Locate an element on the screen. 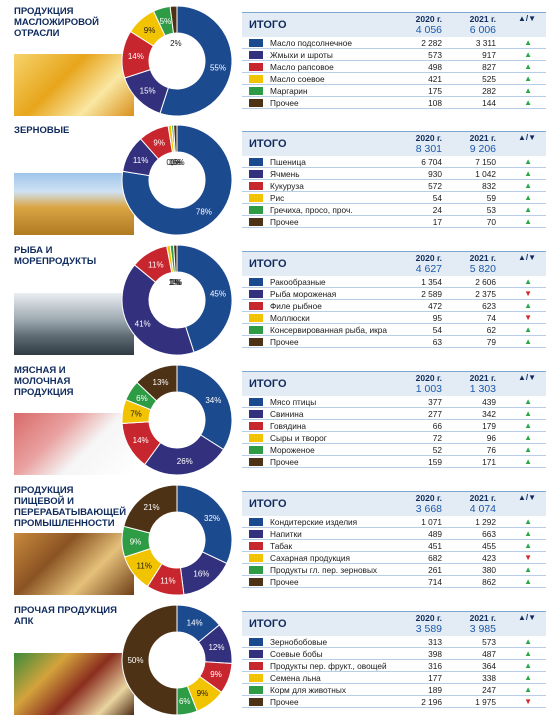 The width and height of the screenshot is (552, 724). row-label: Прочее is located at coordinates (284, 582).